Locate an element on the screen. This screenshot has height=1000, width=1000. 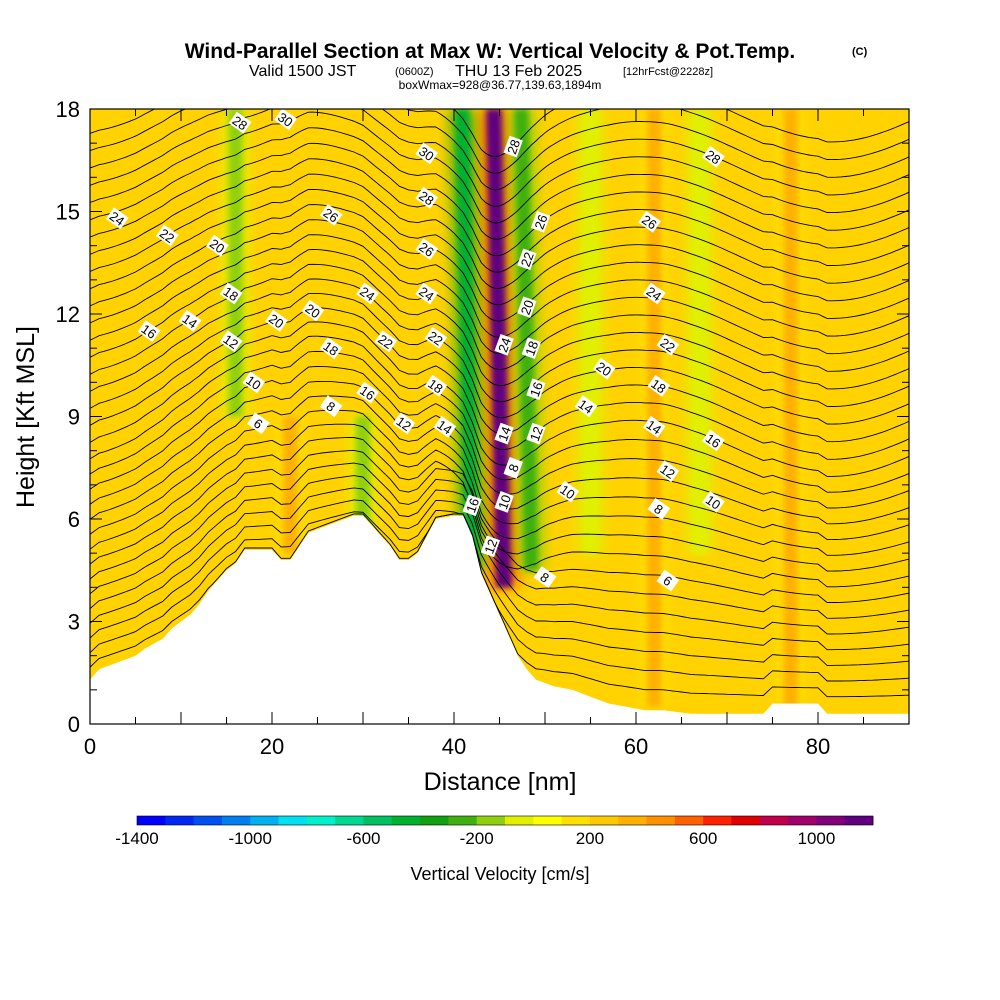
colorbar-tick-label: 1000 is located at coordinates (816, 838).